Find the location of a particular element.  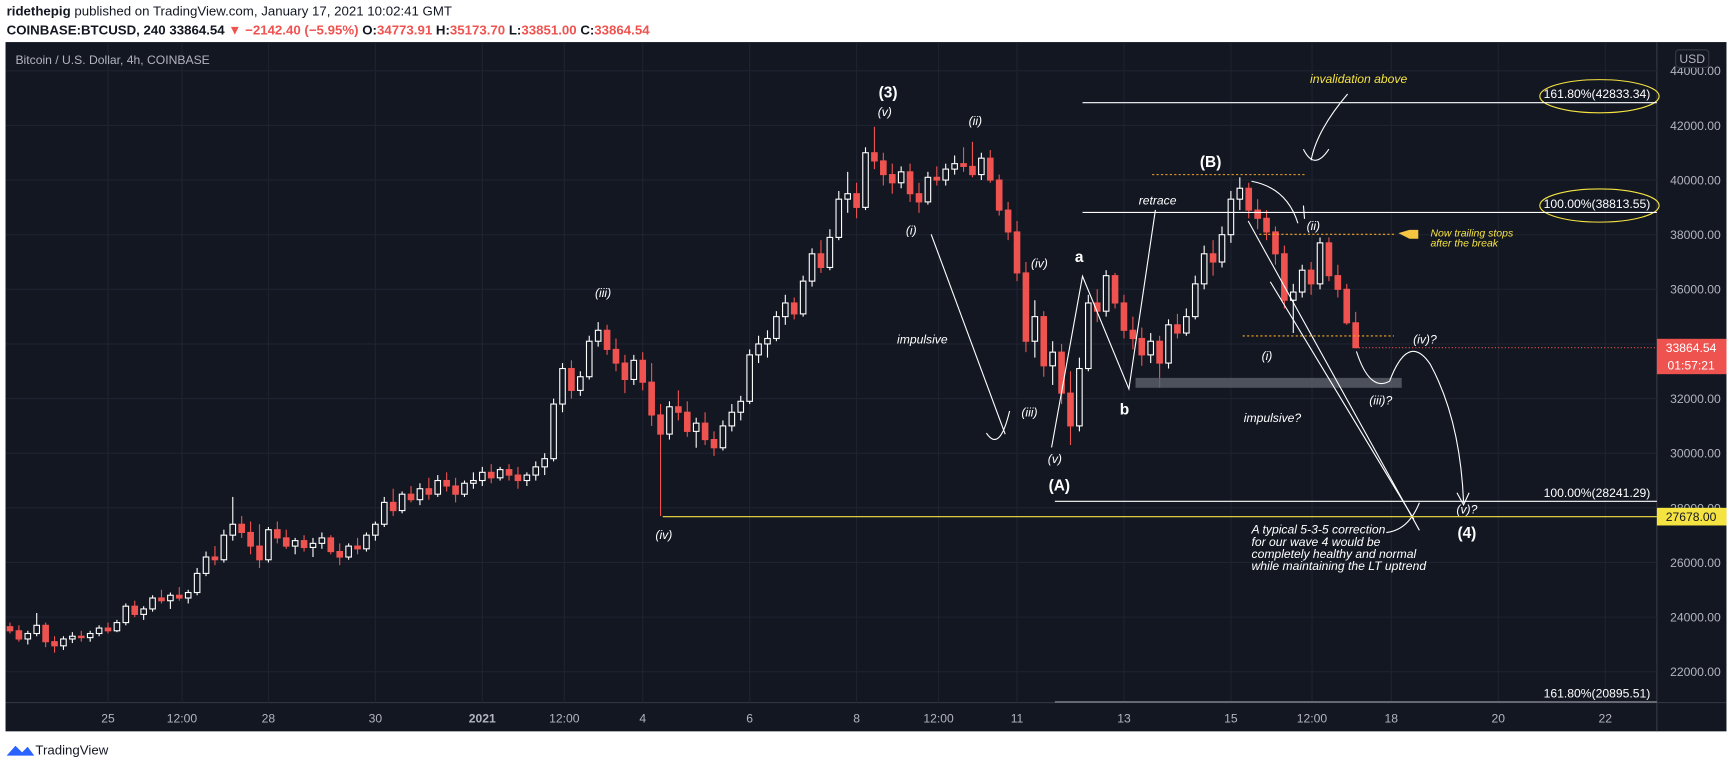

last-price: 33864.54 is located at coordinates (1691, 348).